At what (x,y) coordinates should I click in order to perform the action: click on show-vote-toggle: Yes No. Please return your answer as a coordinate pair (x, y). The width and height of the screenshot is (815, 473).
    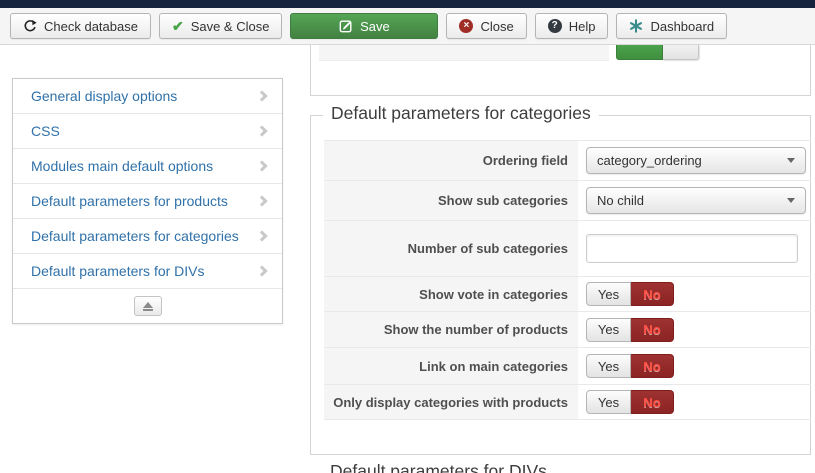
    Looking at the image, I should click on (630, 294).